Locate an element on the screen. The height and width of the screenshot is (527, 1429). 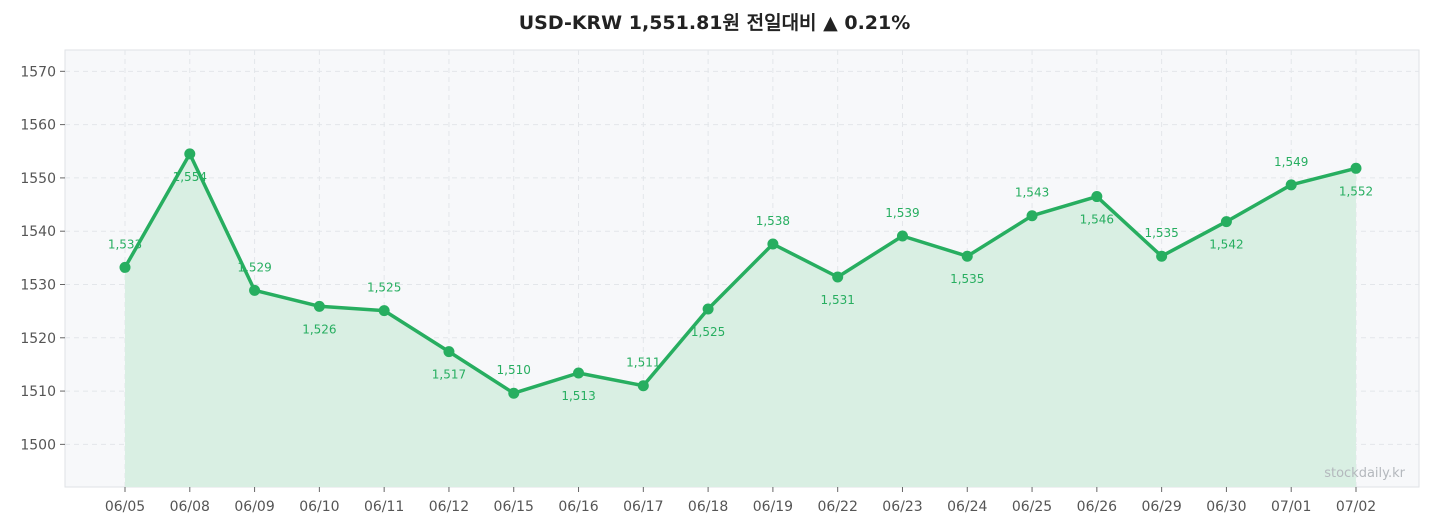
x-tick-label: 06/30 is located at coordinates (1226, 507).